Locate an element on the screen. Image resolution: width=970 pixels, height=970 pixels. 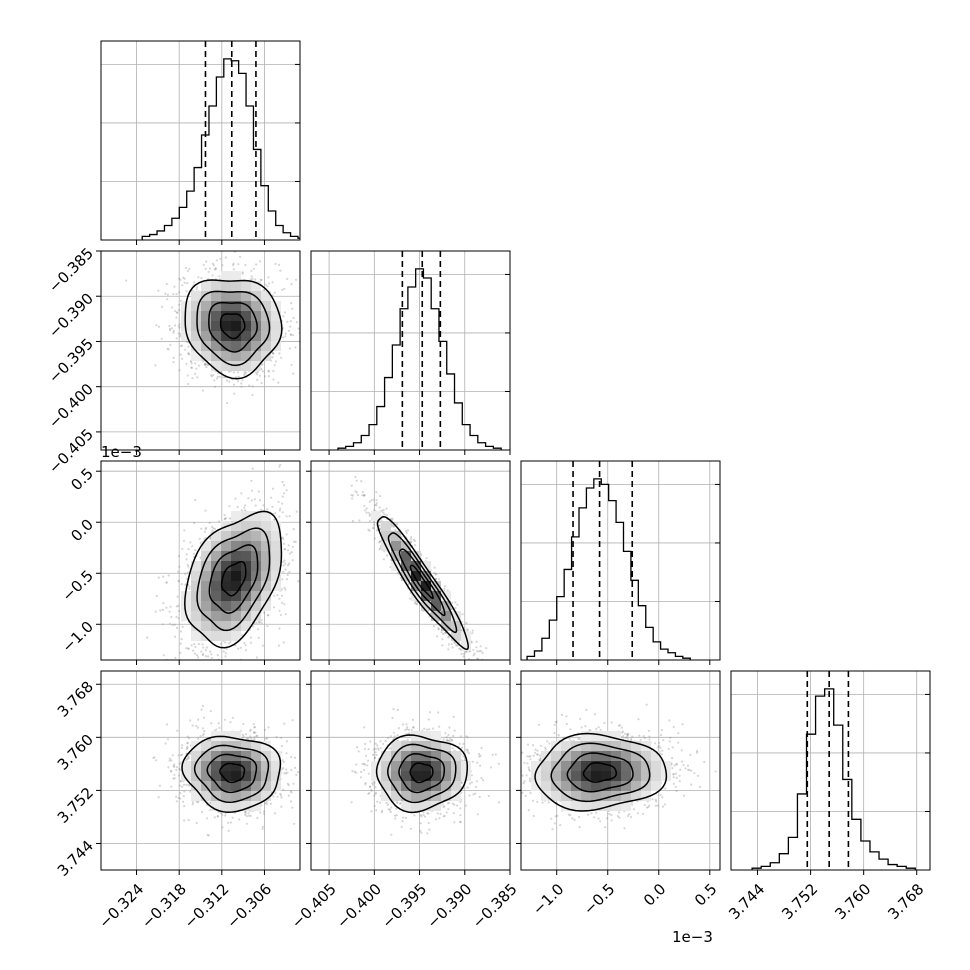
contour-line is located at coordinates (422, 582).